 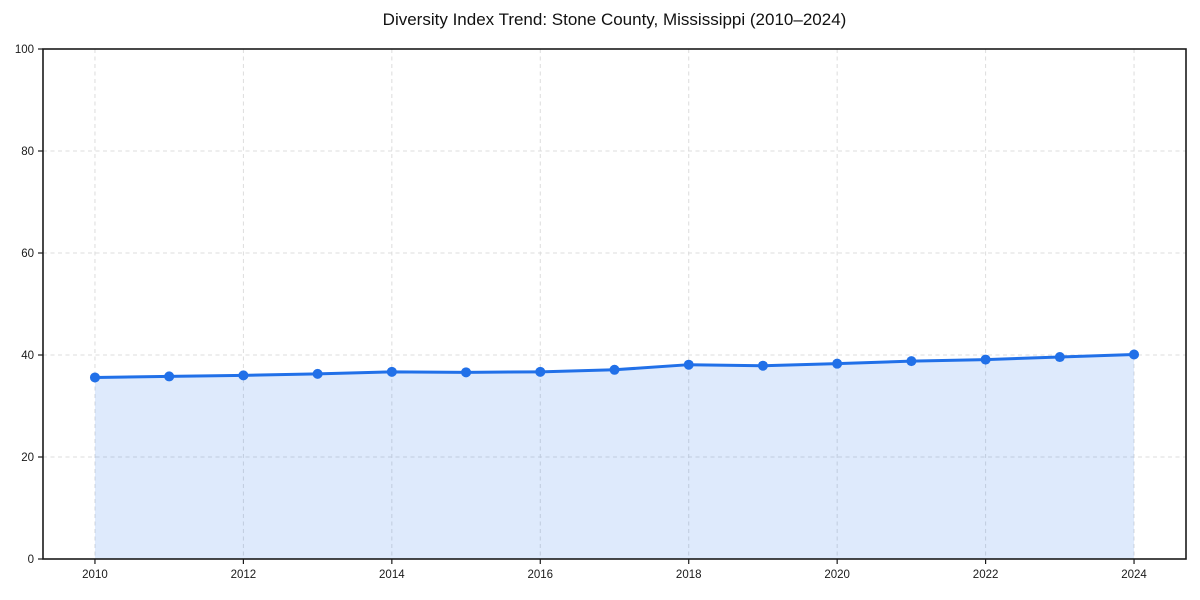 I want to click on data-points, so click(x=614, y=366).